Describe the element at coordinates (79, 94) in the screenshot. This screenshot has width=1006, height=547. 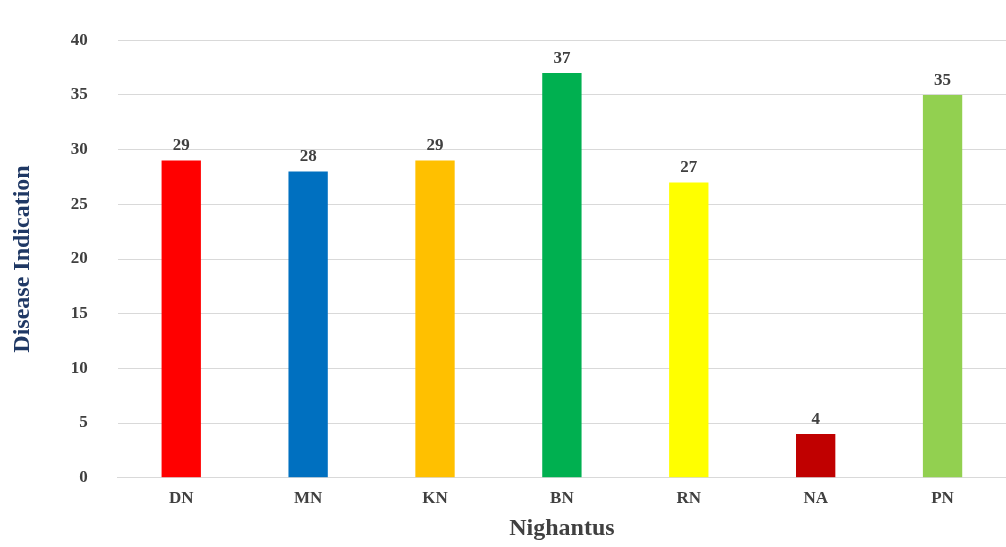
I see `y-tick-label: 35` at that location.